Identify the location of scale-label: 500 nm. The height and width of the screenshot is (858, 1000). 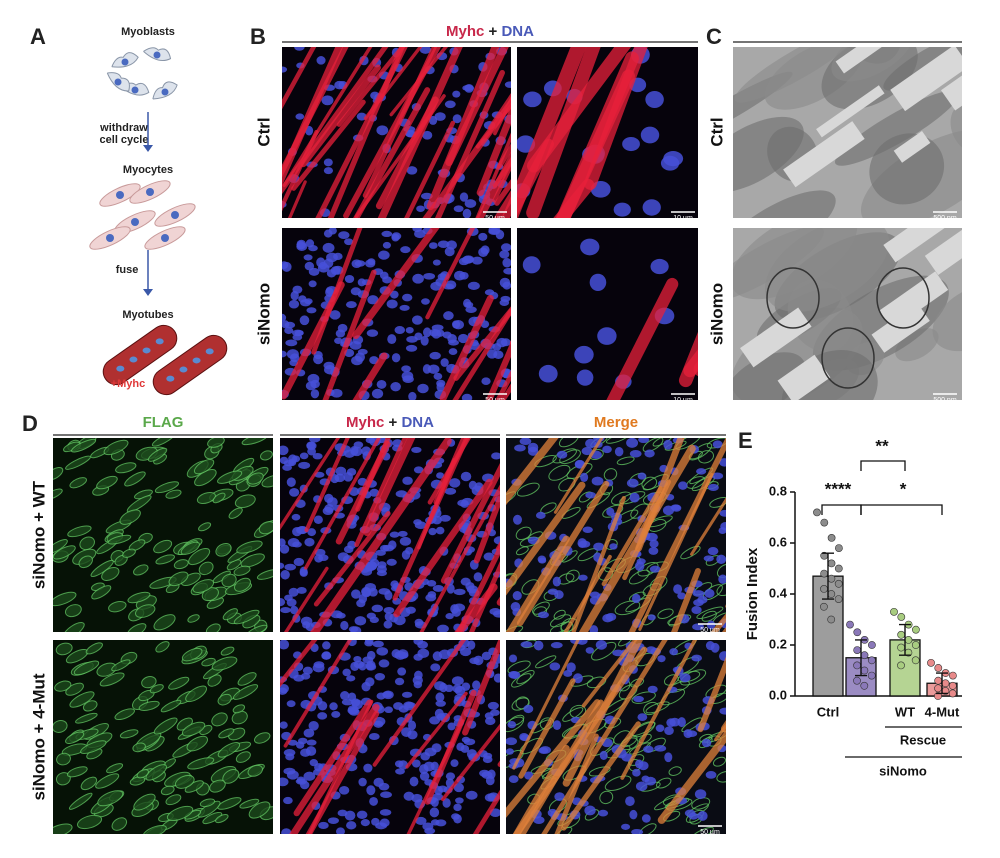
(945, 400).